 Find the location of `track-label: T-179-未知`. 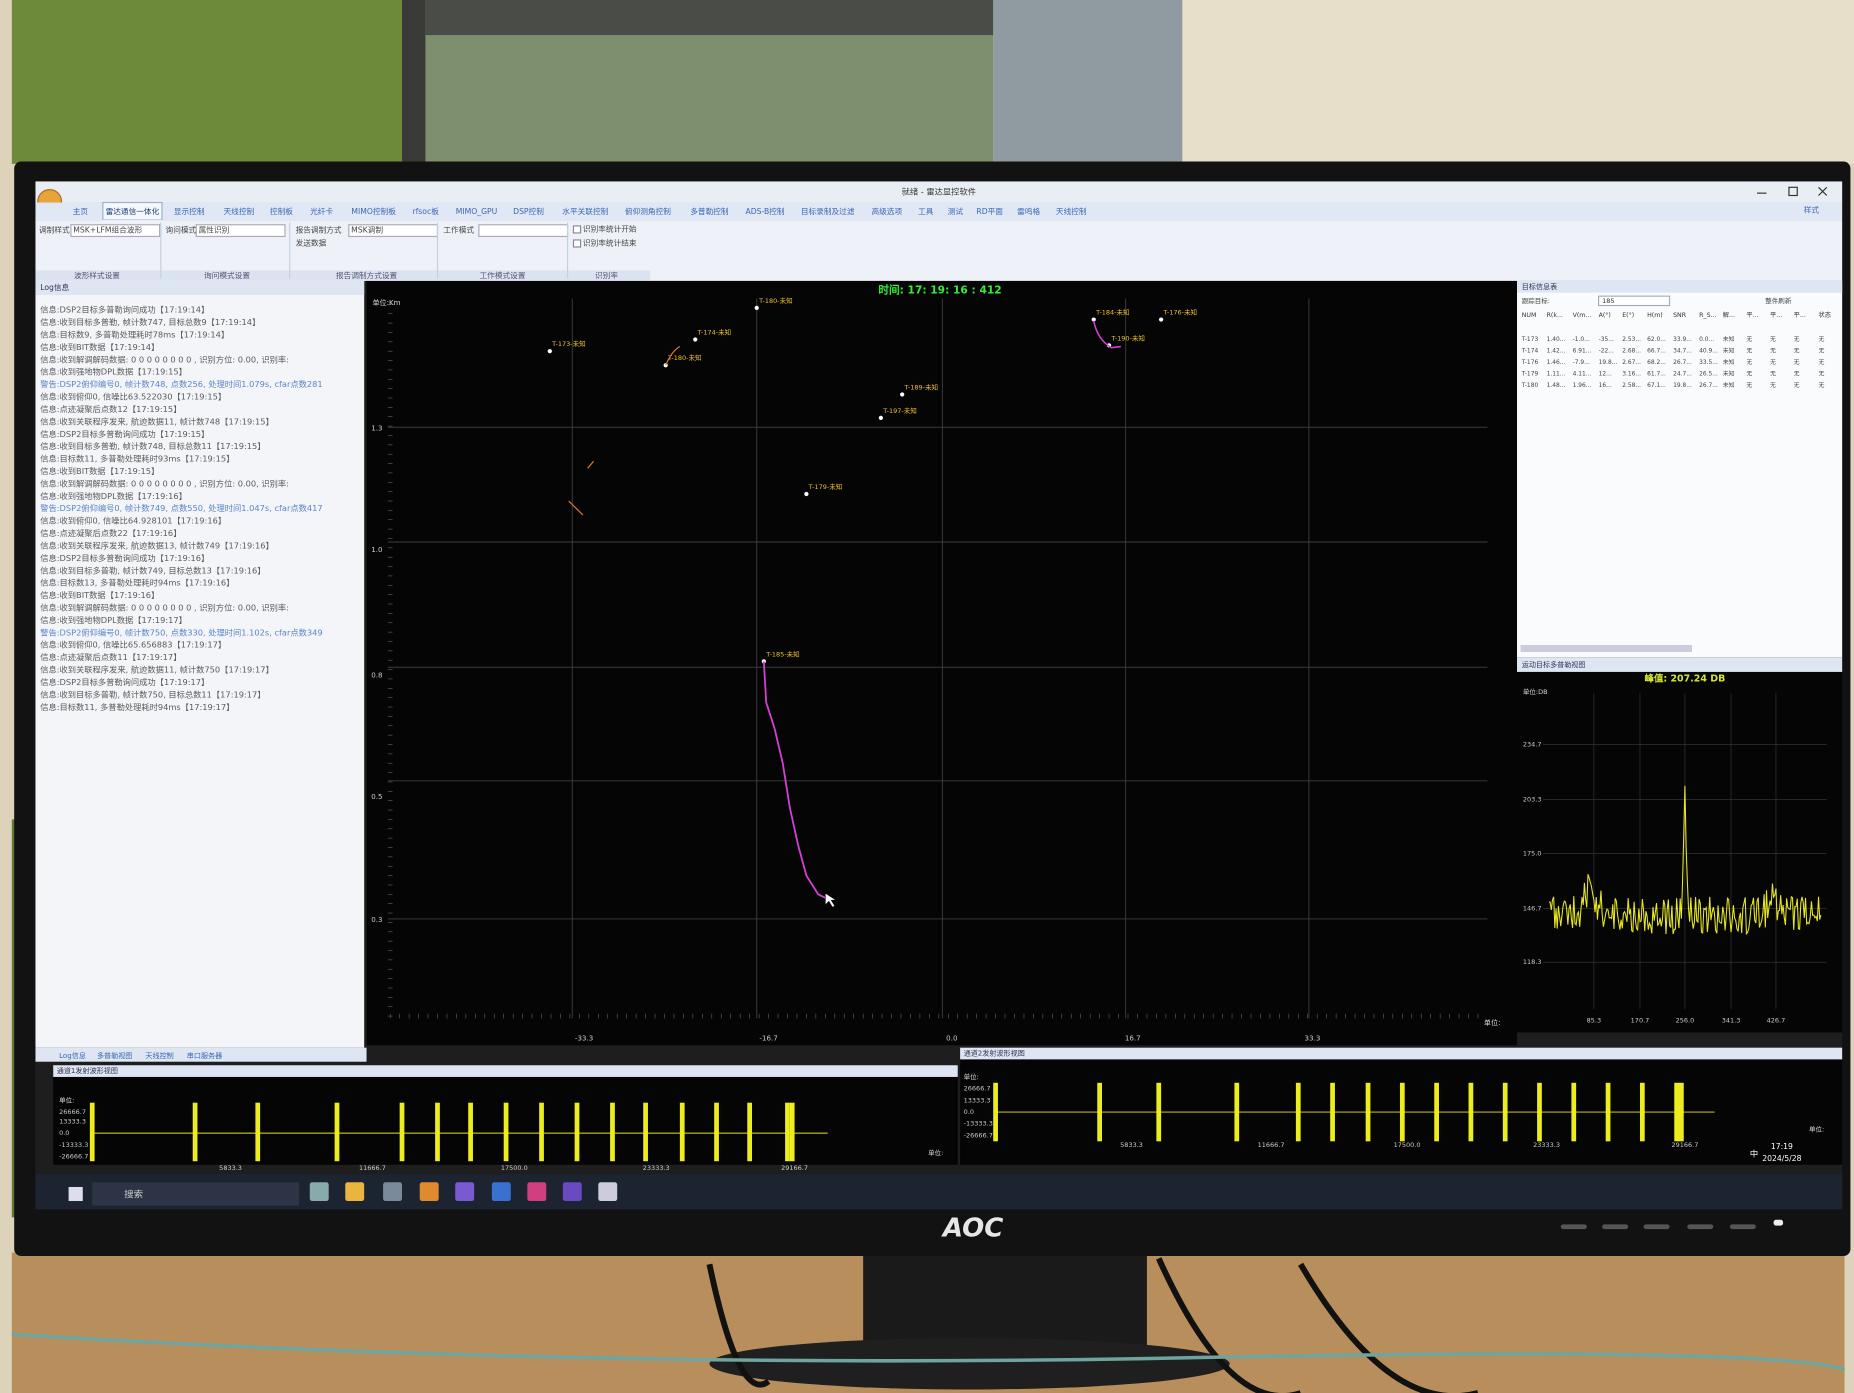

track-label: T-179-未知 is located at coordinates (825, 486).